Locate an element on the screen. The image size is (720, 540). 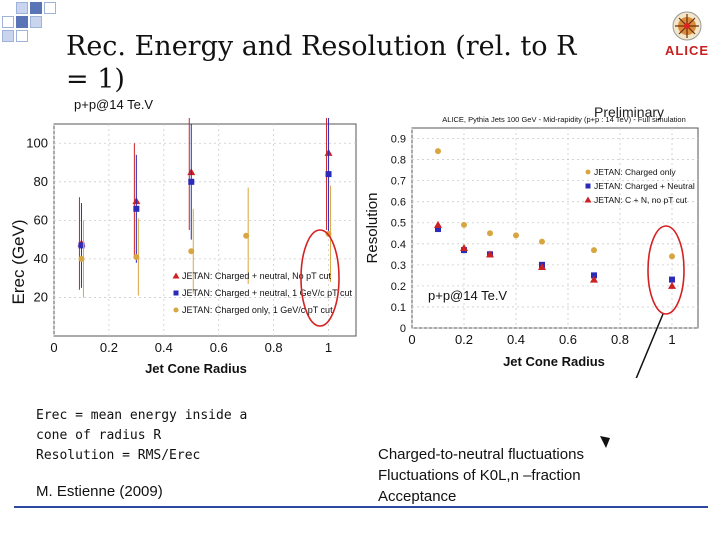
right-series-2-legend-marker is located at coordinates (588, 186).